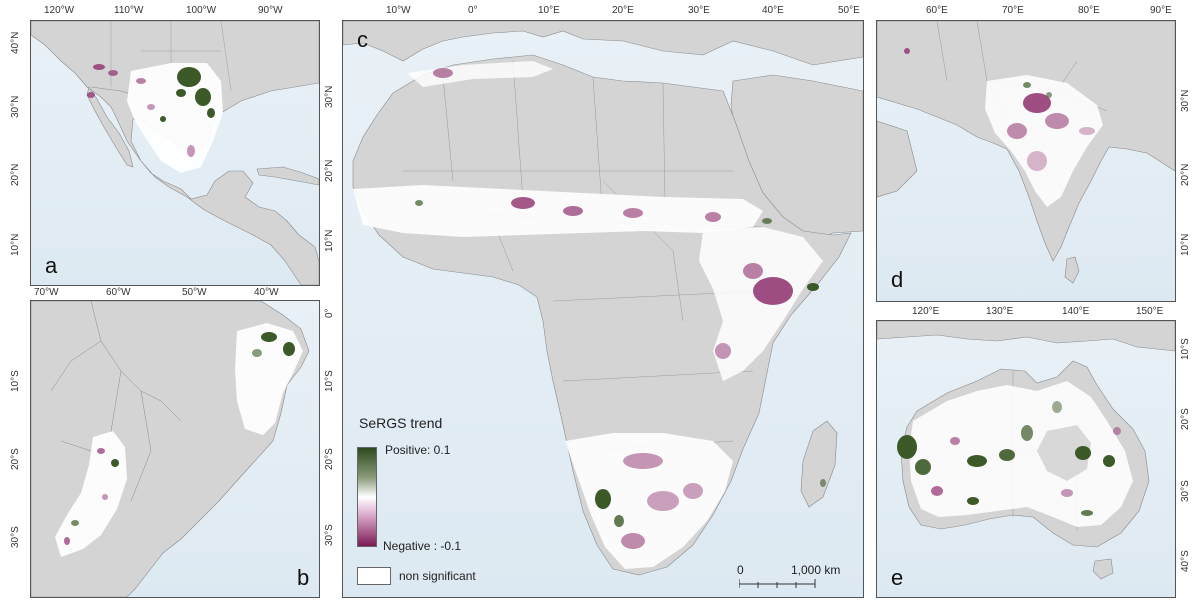 The width and height of the screenshot is (1200, 606). Describe the element at coordinates (777, 583) in the screenshot. I see `scalebar` at that location.